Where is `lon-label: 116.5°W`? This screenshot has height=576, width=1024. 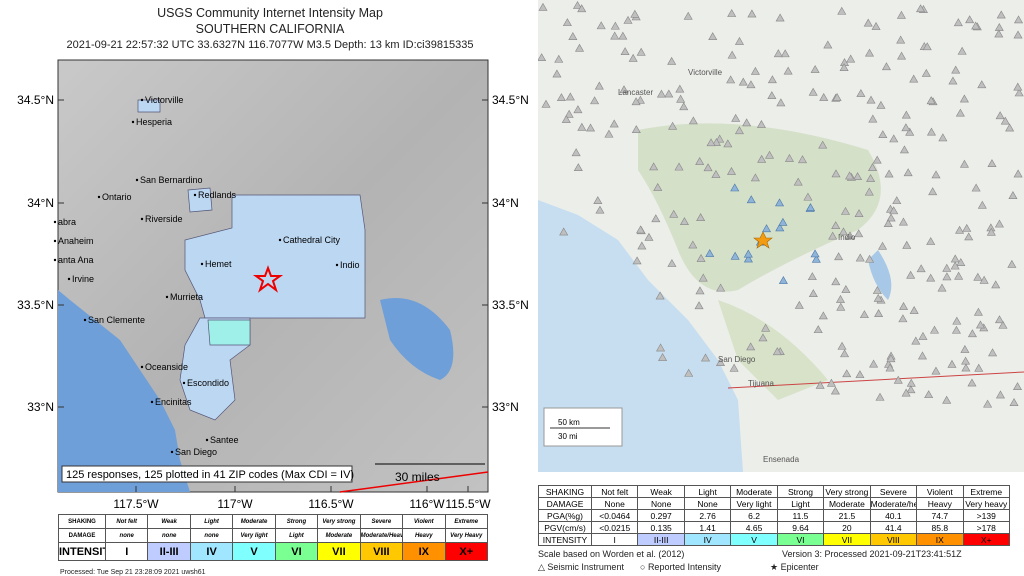 lon-label: 116.5°W is located at coordinates (331, 504).